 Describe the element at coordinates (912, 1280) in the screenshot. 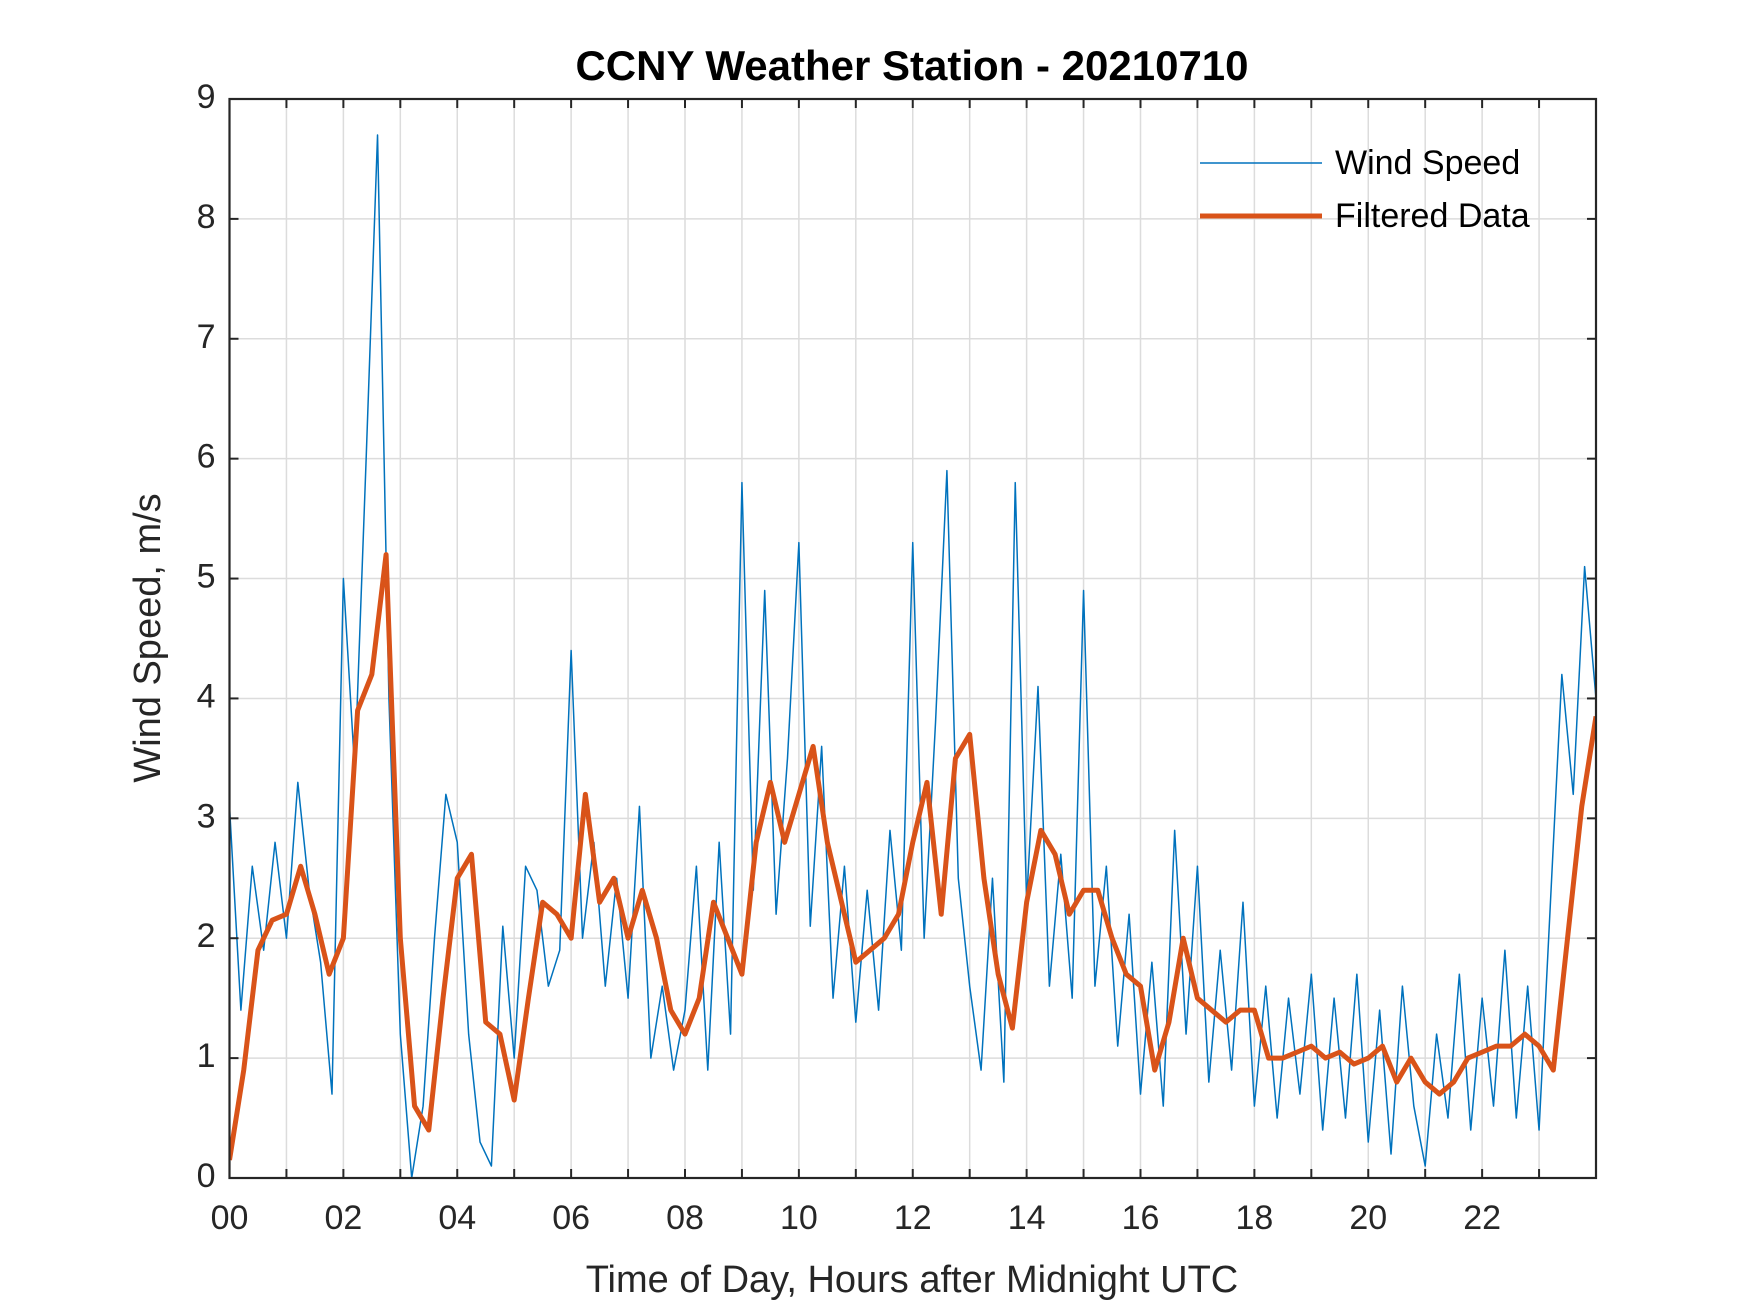

I see `x-axis-label: Time of Day, Hours after Midnight UTC` at that location.